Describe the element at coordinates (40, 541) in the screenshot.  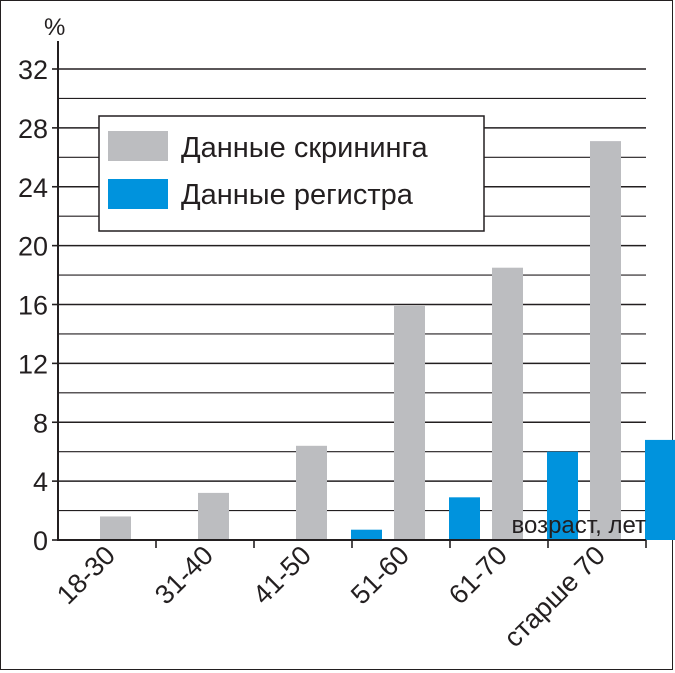
I see `y-tick-label: 0` at that location.